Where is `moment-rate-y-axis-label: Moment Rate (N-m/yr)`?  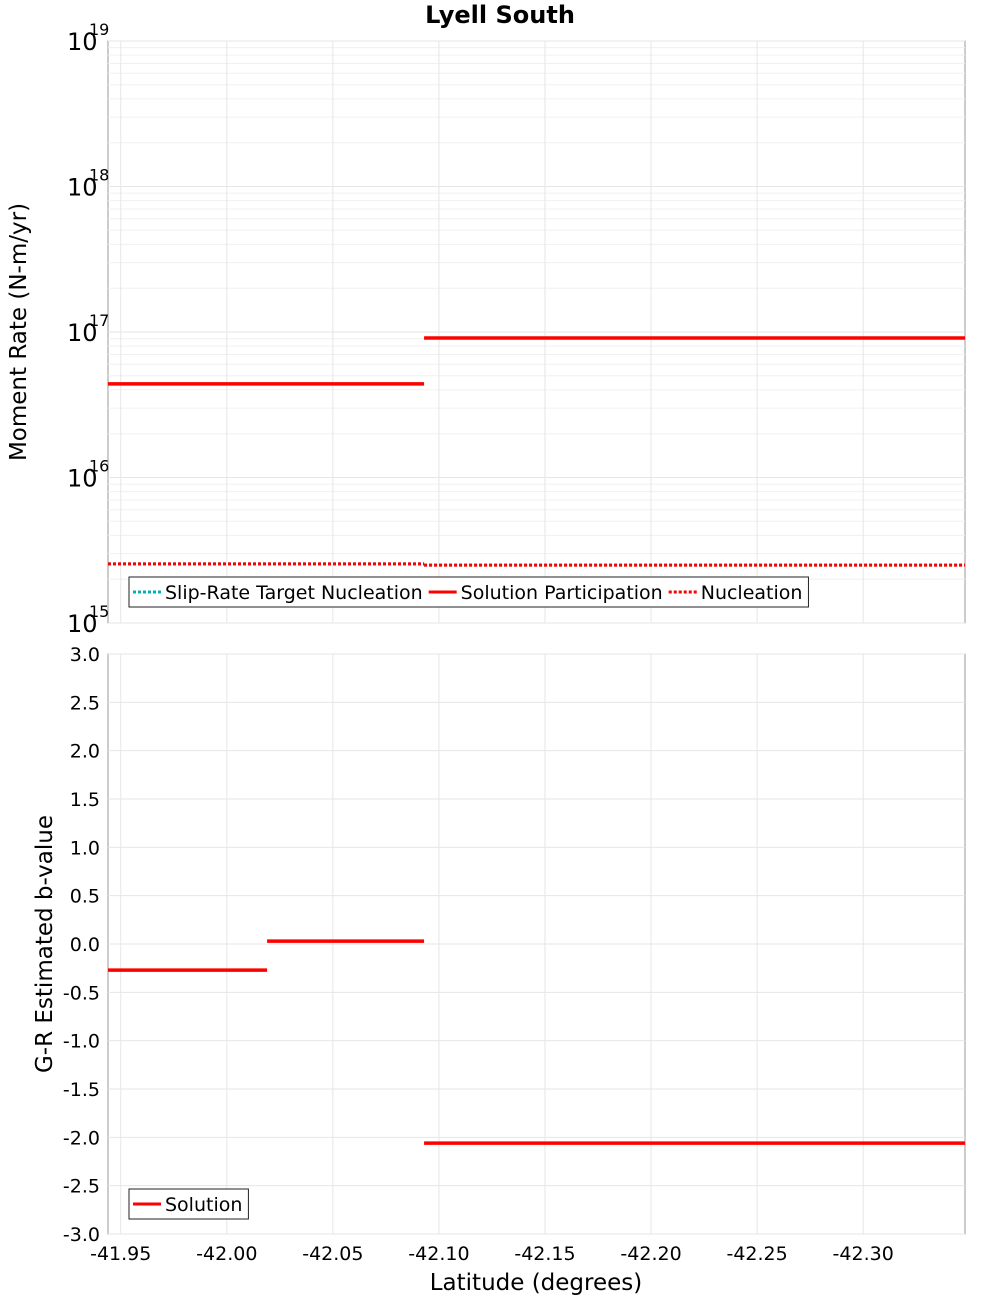
moment-rate-y-axis-label: Moment Rate (N-m/yr) is located at coordinates (19, 332).